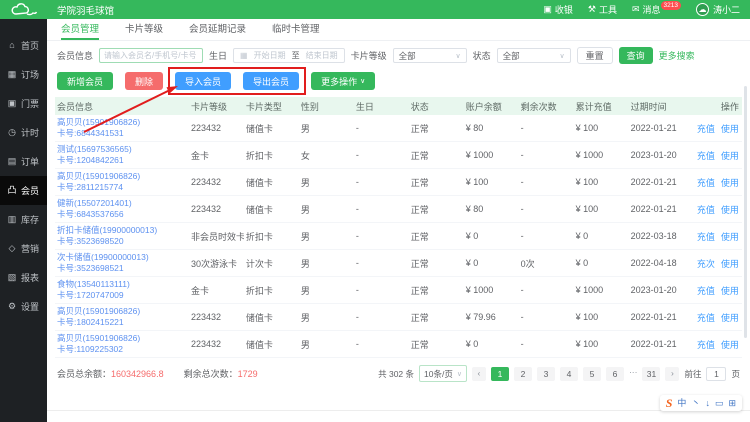 The height and width of the screenshot is (422, 750). What do you see at coordinates (90, 187) in the screenshot?
I see `member-card-no-link: 卡号:2811215774` at bounding box center [90, 187].